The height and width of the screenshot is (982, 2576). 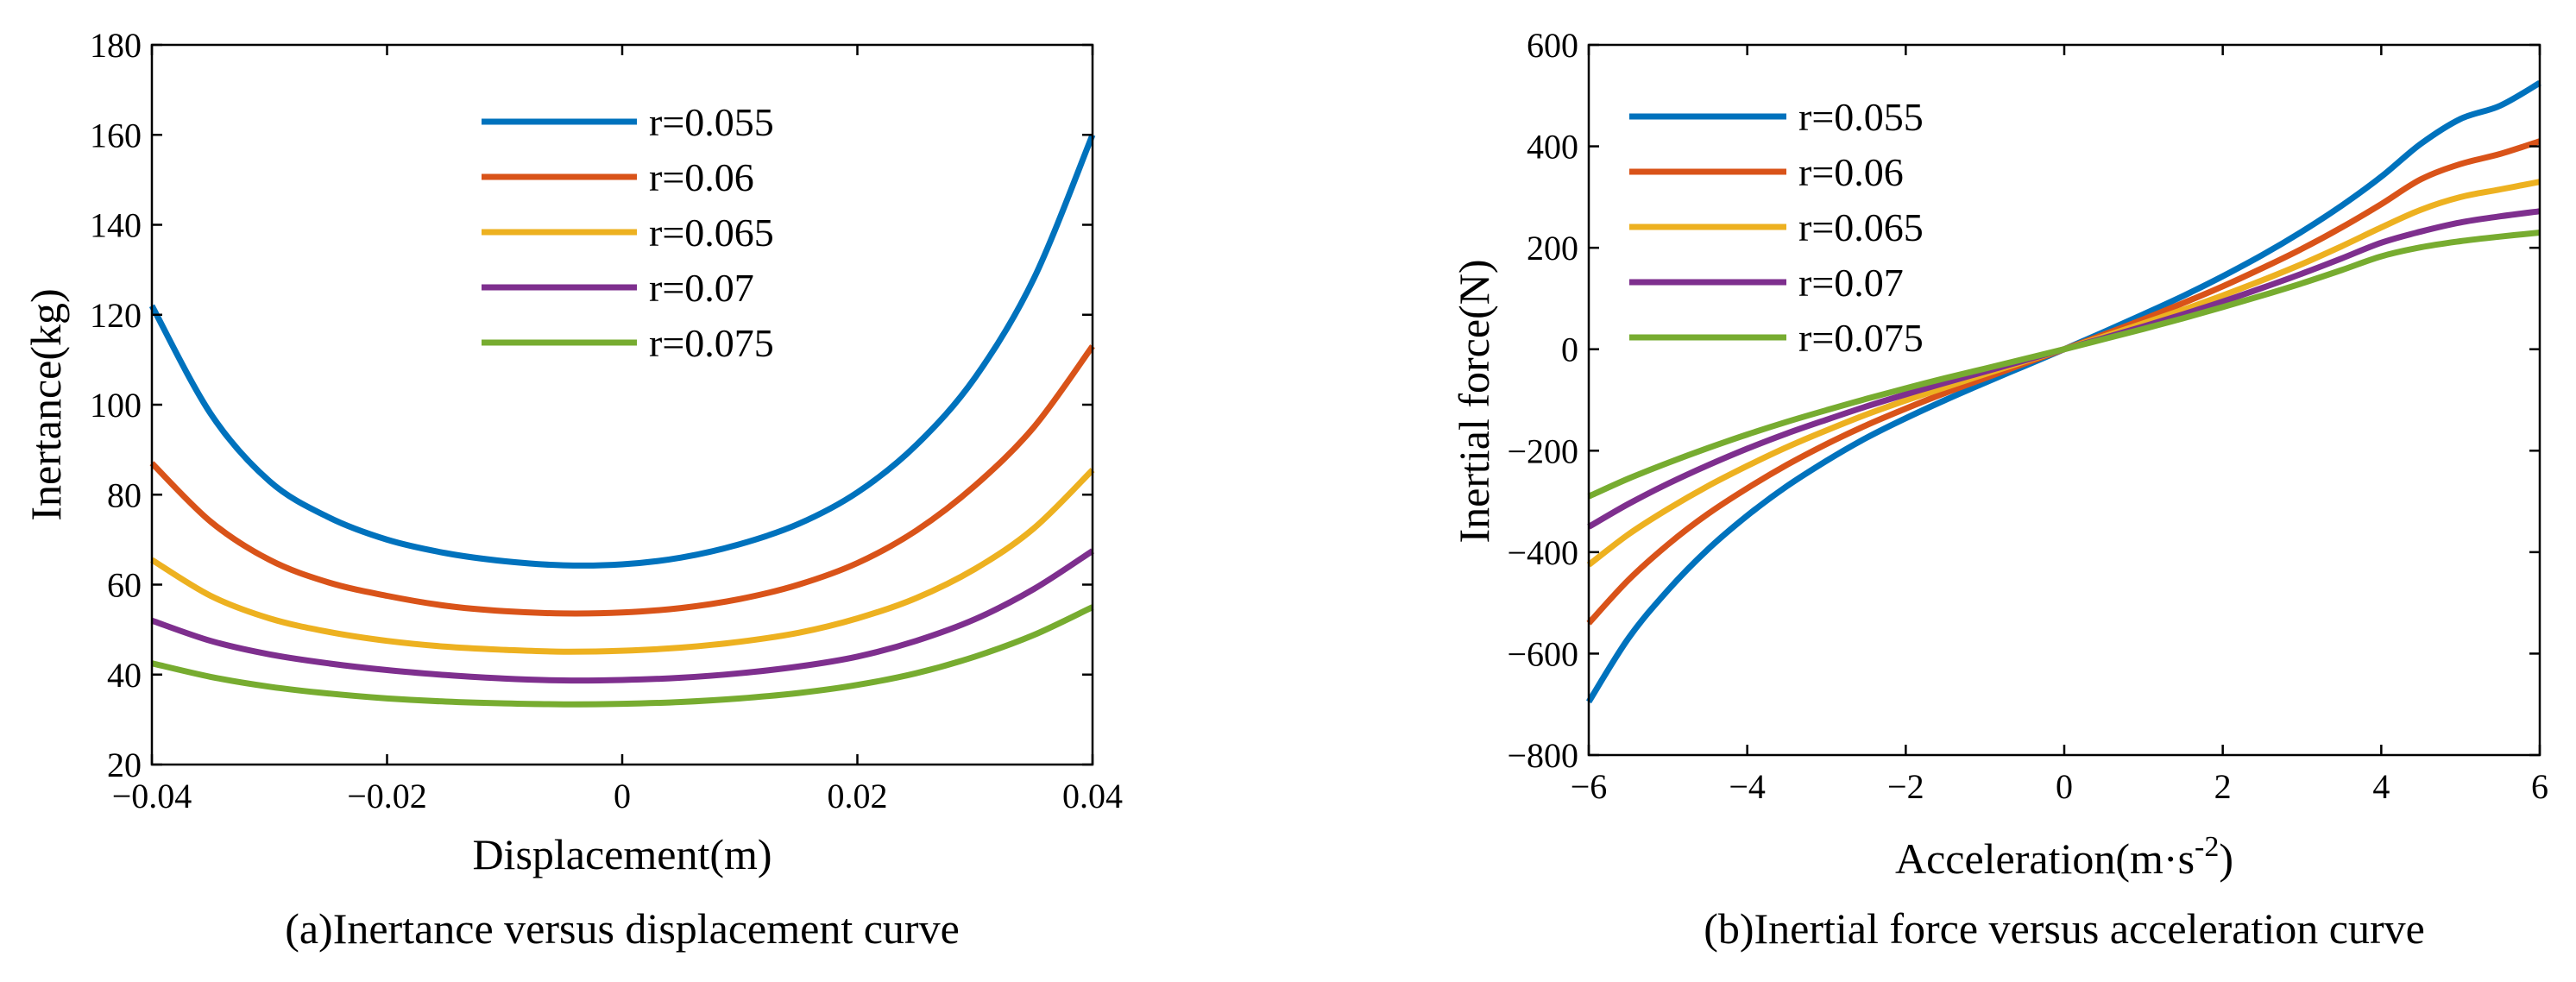 I want to click on chart-a-xtick-label: −0.02, so click(x=387, y=796).